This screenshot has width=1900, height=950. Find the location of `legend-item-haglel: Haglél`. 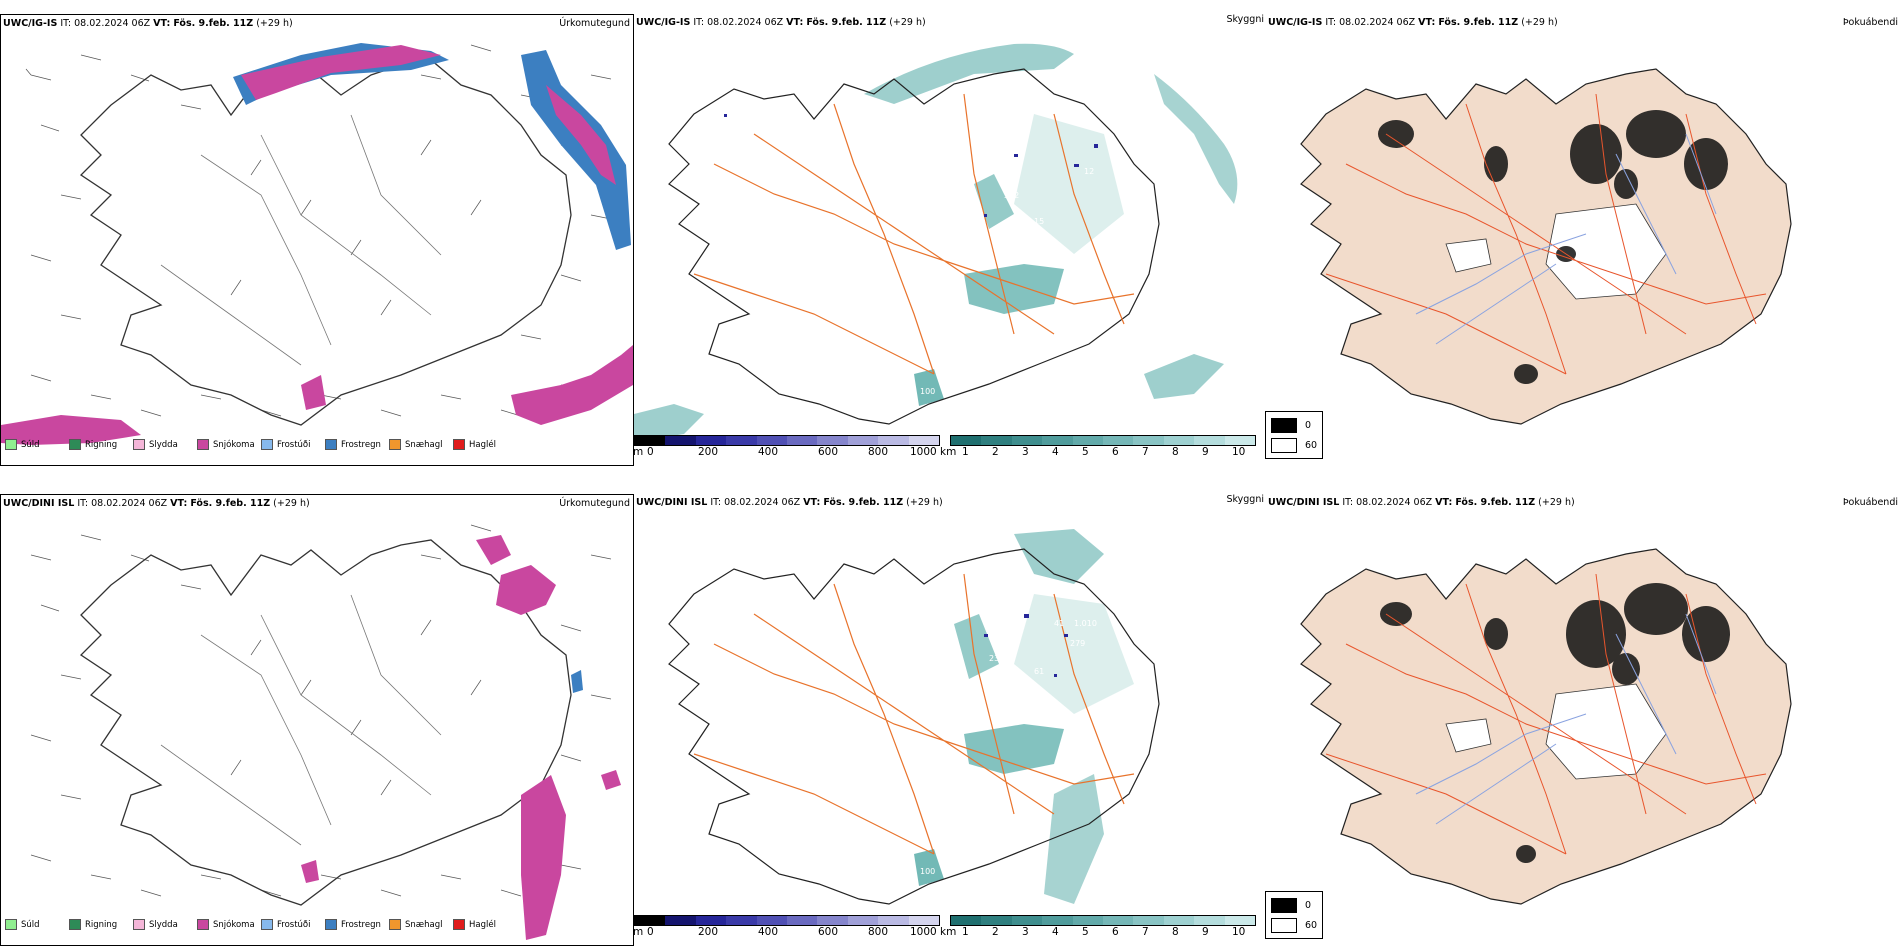

legend-item-haglel: Haglél is located at coordinates (485, 444).